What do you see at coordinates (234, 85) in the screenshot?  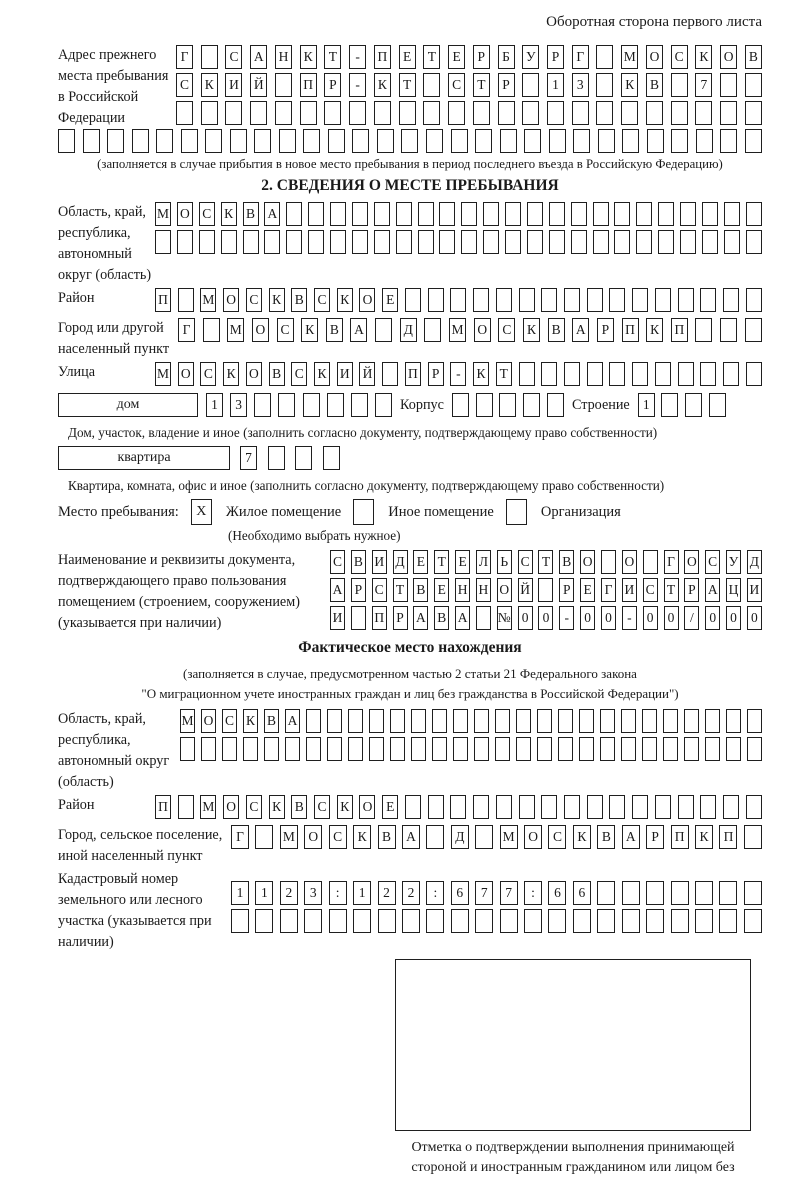 I see `char-box: И` at bounding box center [234, 85].